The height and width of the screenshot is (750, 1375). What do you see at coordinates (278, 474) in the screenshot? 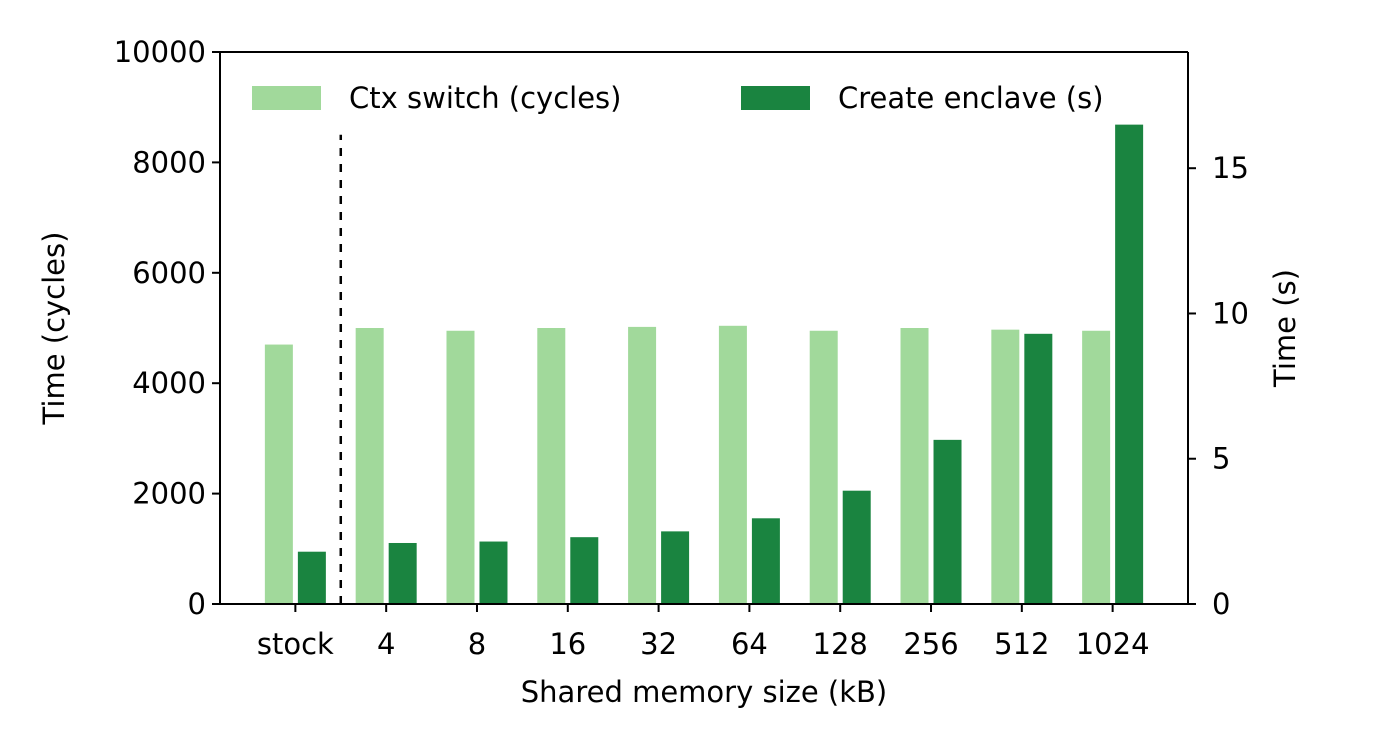
I see `bar-ctx-switch-stock` at bounding box center [278, 474].